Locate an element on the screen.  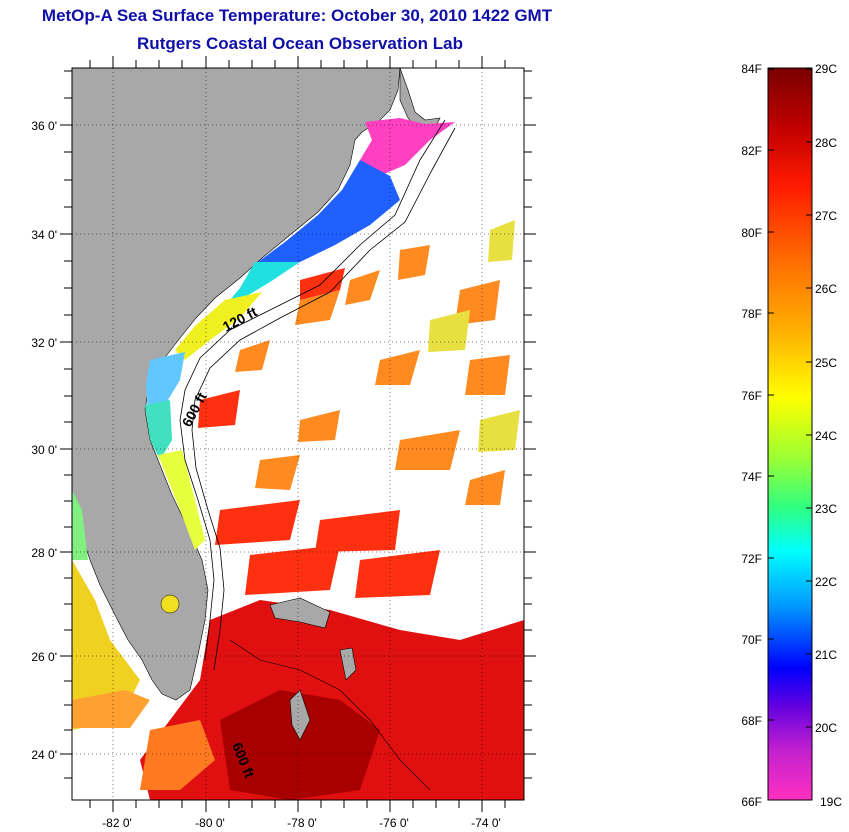
colorbar-c-label: 27C is located at coordinates (826, 216).